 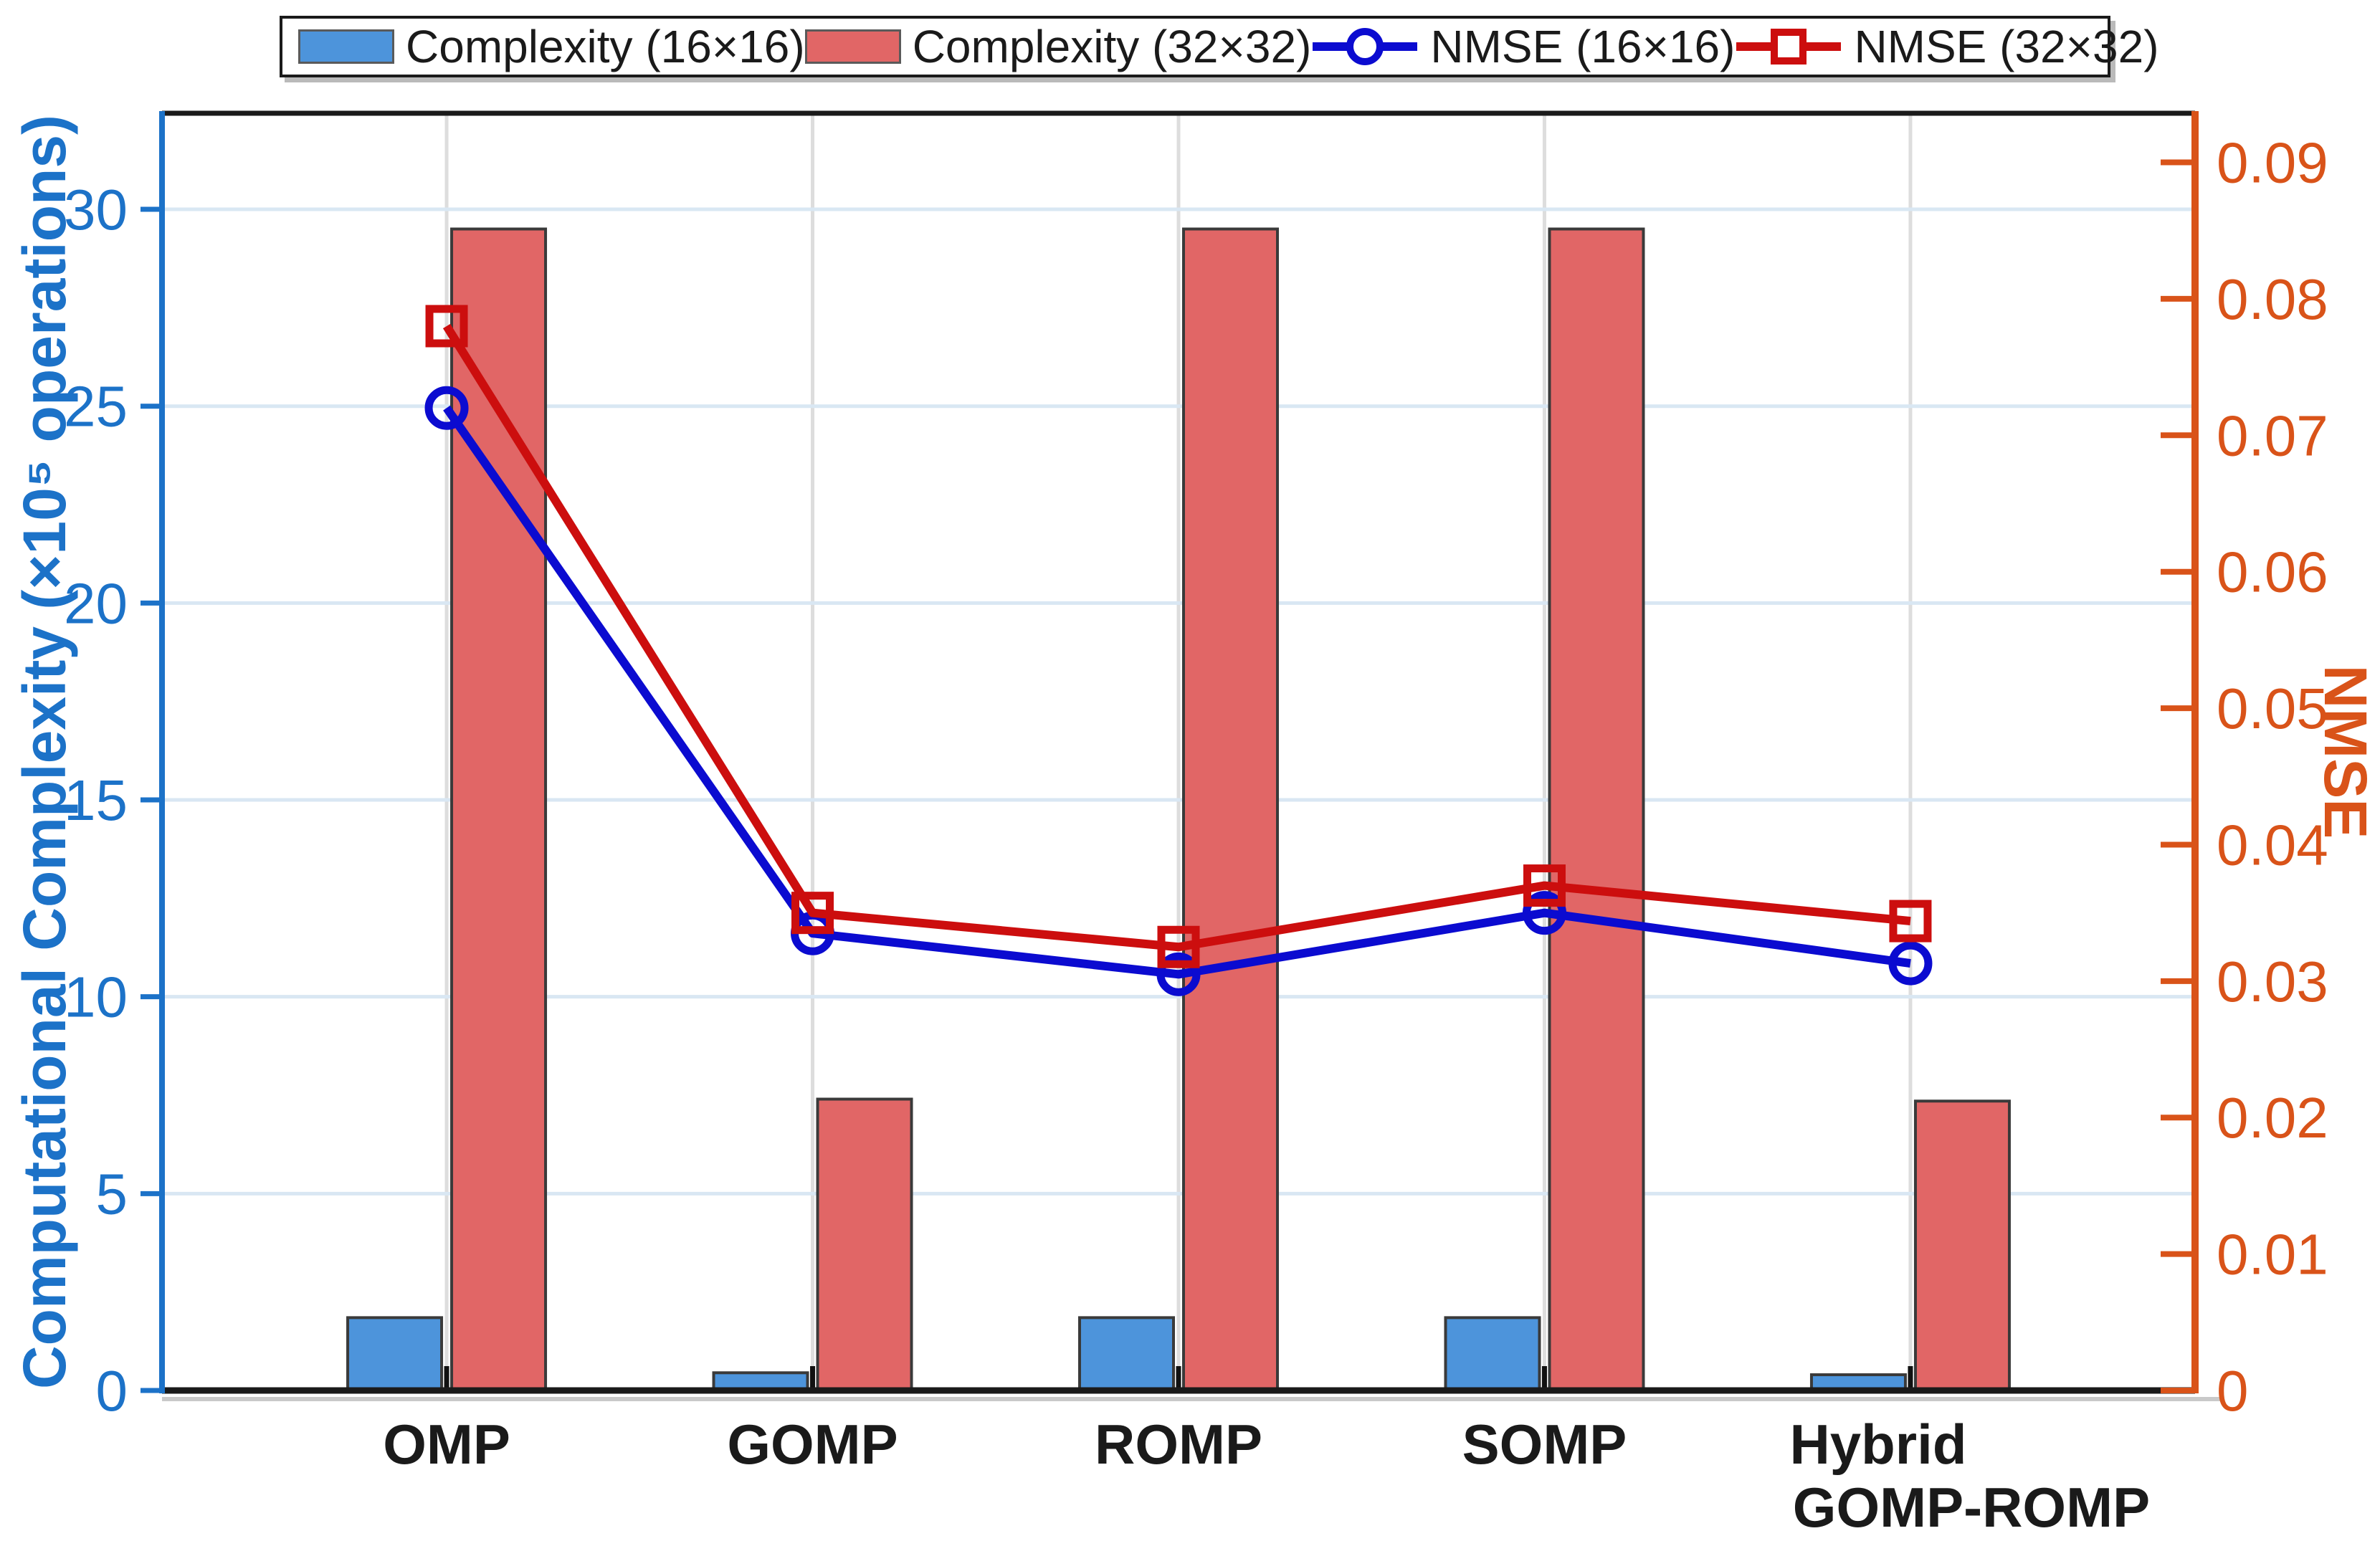 I want to click on legend-item-3: NMSE (32×32), so click(x=1947, y=46).